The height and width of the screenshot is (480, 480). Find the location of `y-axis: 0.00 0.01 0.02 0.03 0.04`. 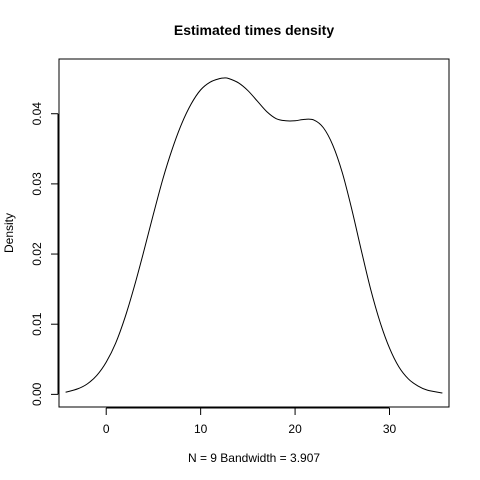

y-axis: 0.00 0.01 0.02 0.03 0.04 is located at coordinates (44, 254).